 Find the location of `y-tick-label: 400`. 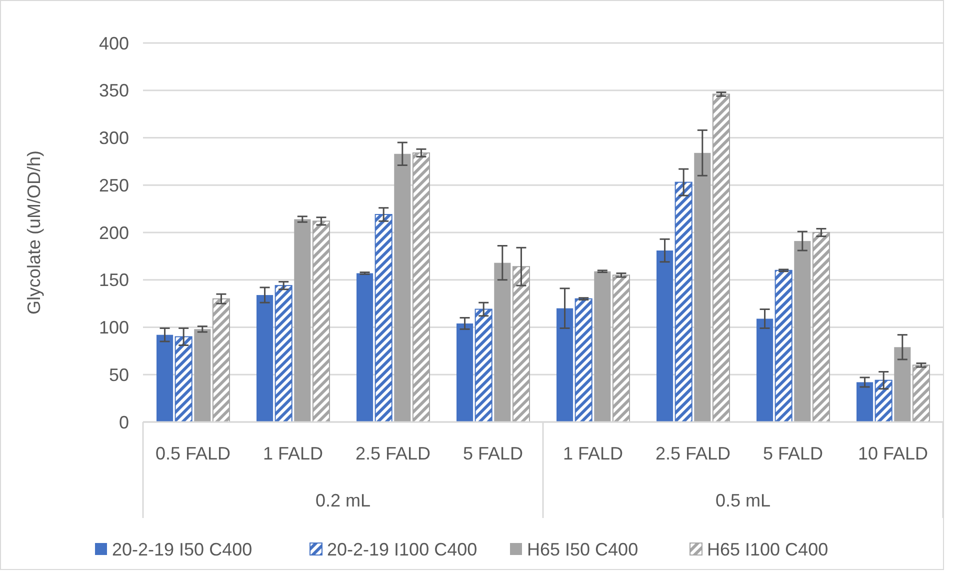

y-tick-label: 400 is located at coordinates (113, 43).